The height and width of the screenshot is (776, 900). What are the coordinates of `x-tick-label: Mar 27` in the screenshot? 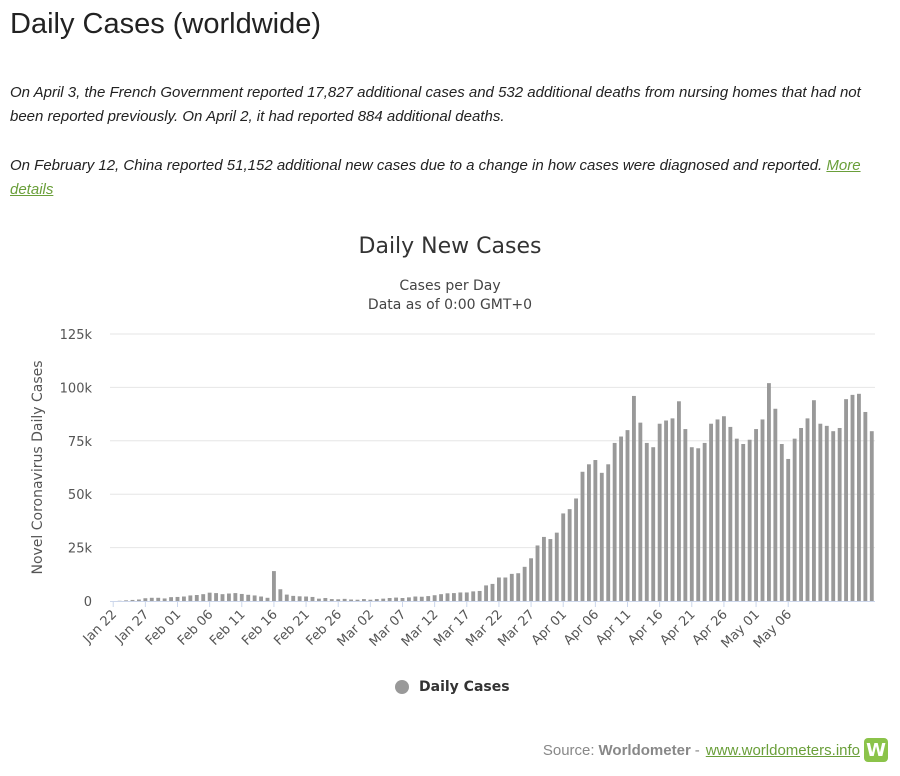 It's located at (516, 628).